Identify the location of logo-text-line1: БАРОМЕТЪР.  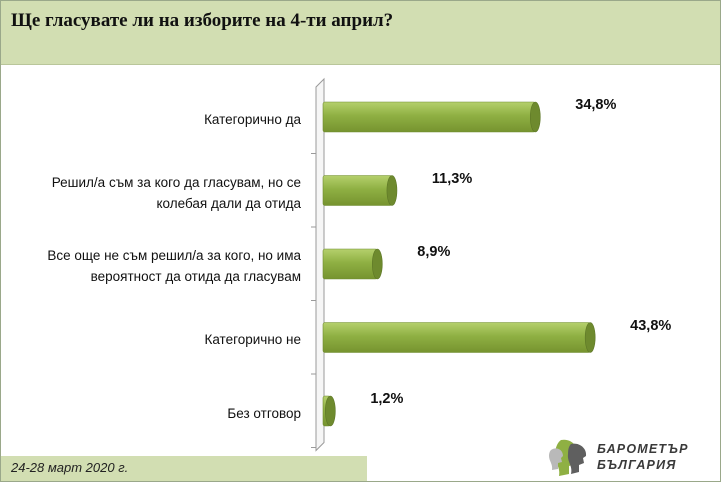
(643, 449).